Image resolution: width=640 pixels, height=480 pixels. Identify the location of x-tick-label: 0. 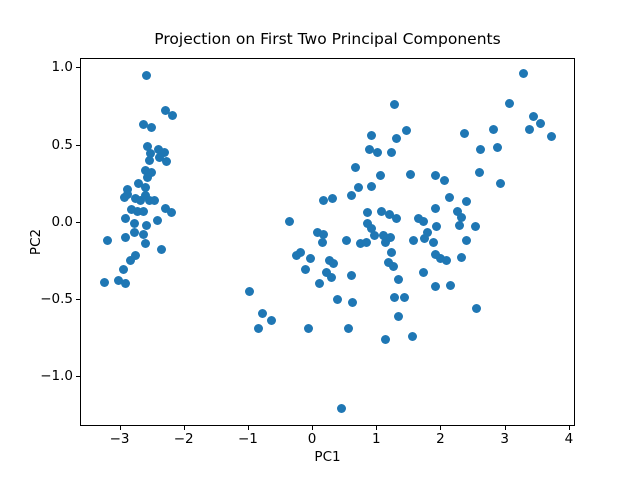
(312, 439).